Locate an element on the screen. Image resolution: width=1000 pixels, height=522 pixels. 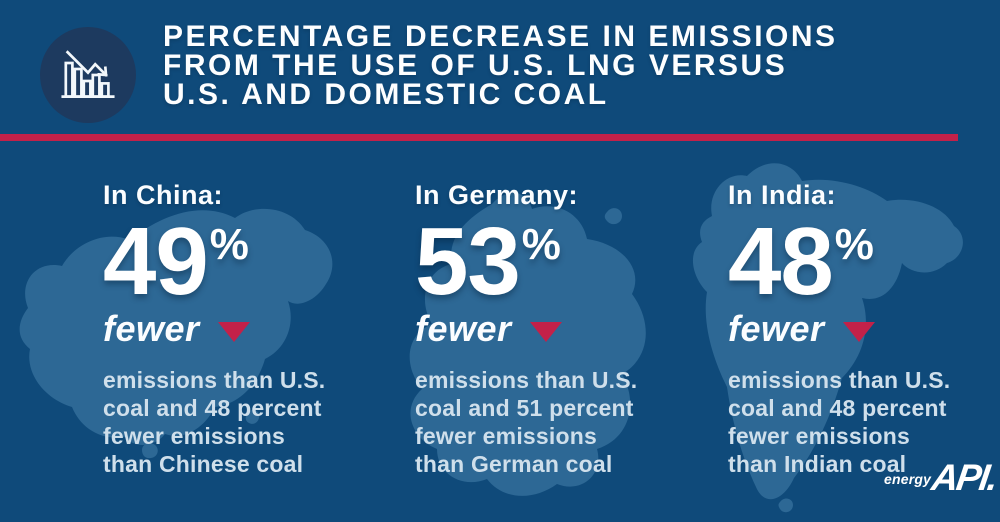
stat-digits: 49 is located at coordinates (156, 261).